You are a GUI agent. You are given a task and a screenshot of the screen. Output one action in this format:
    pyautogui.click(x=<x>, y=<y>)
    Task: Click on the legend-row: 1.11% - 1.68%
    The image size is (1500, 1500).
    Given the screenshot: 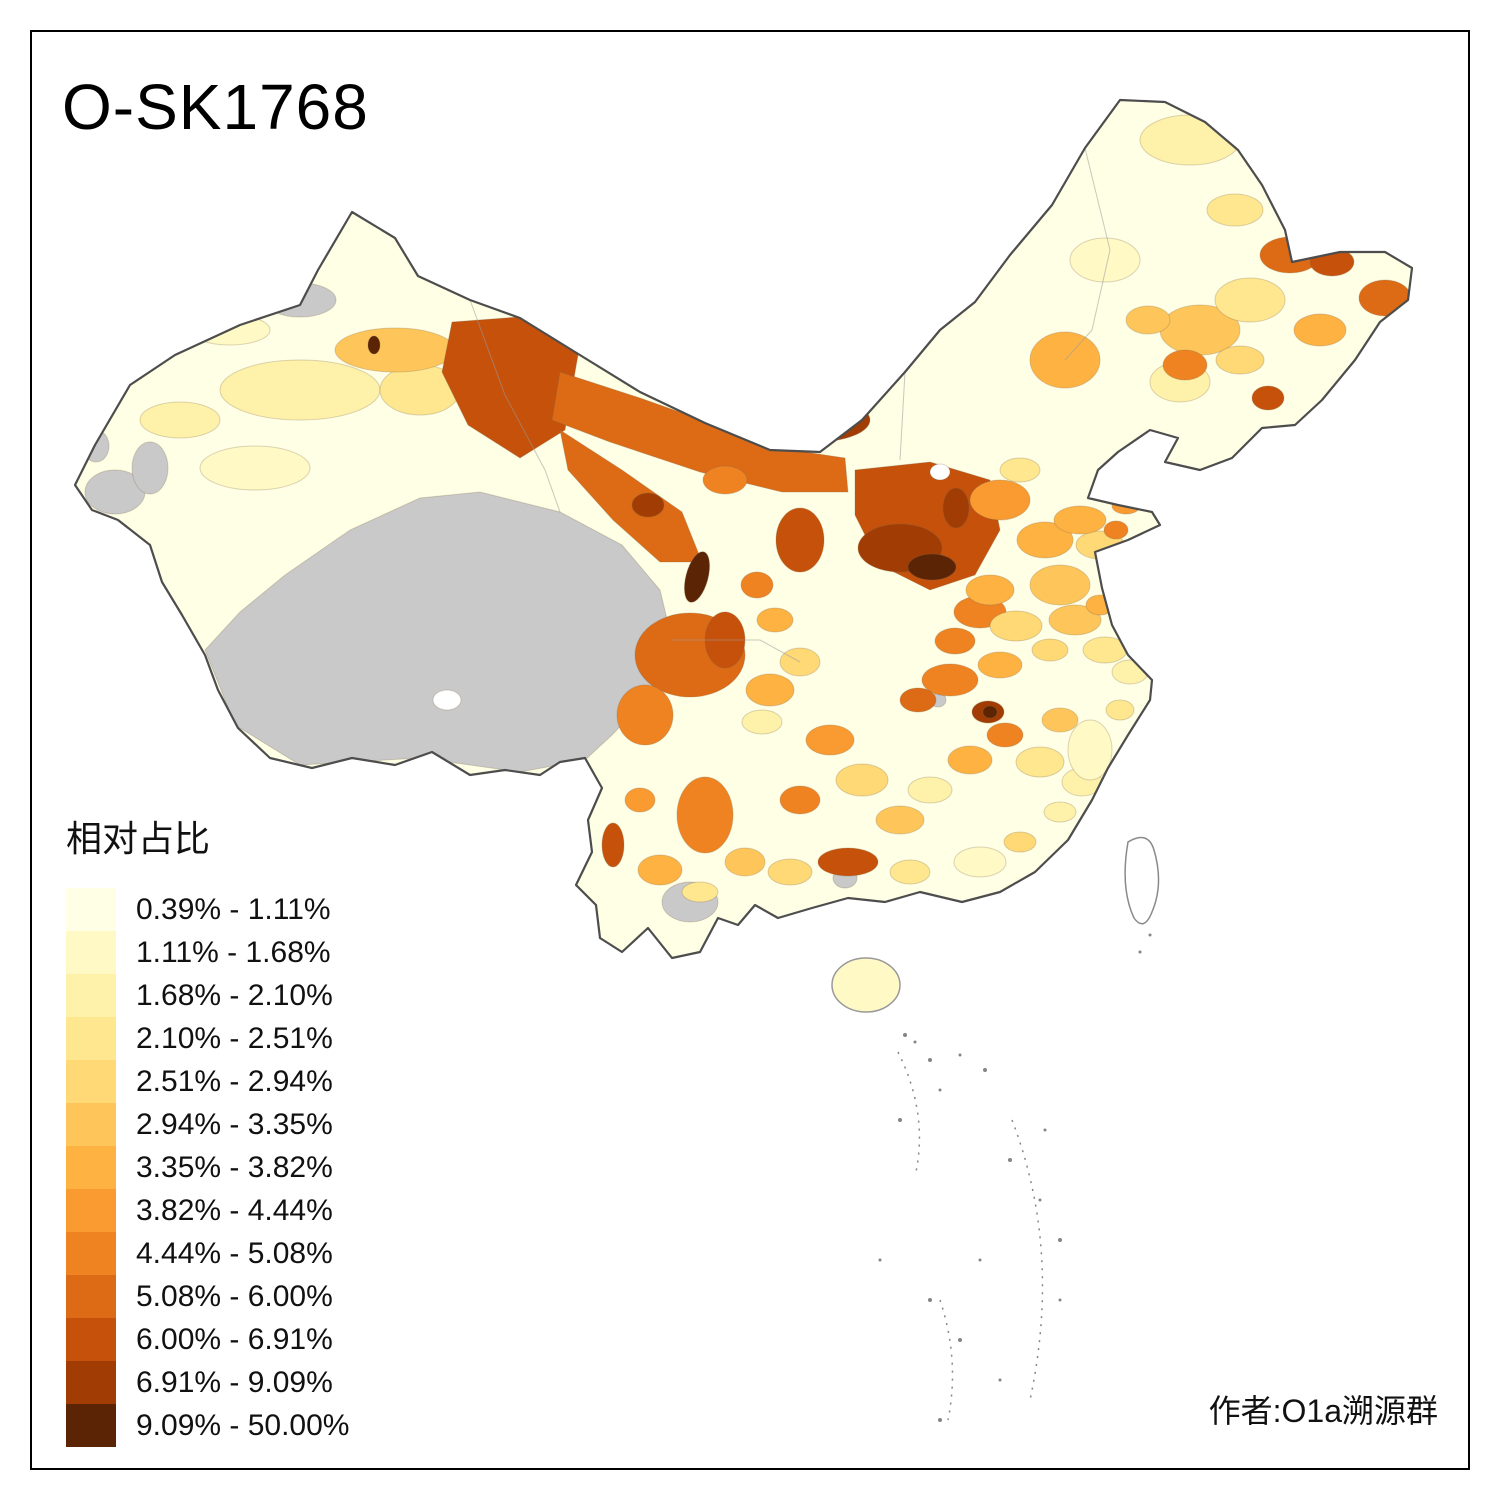 What is the action you would take?
    pyautogui.click(x=207, y=952)
    